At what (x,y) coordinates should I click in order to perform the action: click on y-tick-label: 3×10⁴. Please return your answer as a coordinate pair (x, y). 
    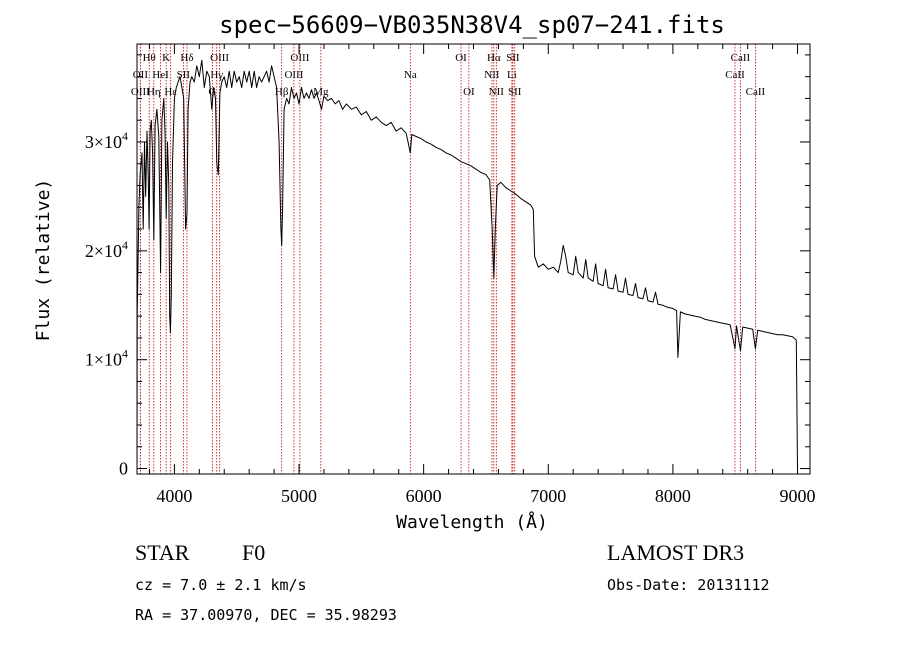
    Looking at the image, I should click on (106, 140).